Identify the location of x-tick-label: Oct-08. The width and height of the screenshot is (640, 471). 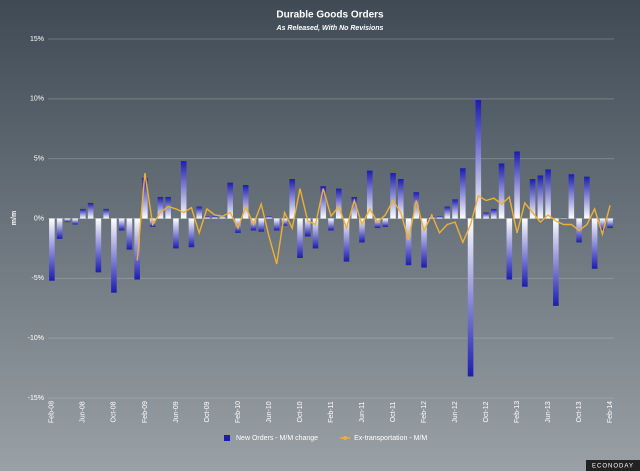
(114, 411).